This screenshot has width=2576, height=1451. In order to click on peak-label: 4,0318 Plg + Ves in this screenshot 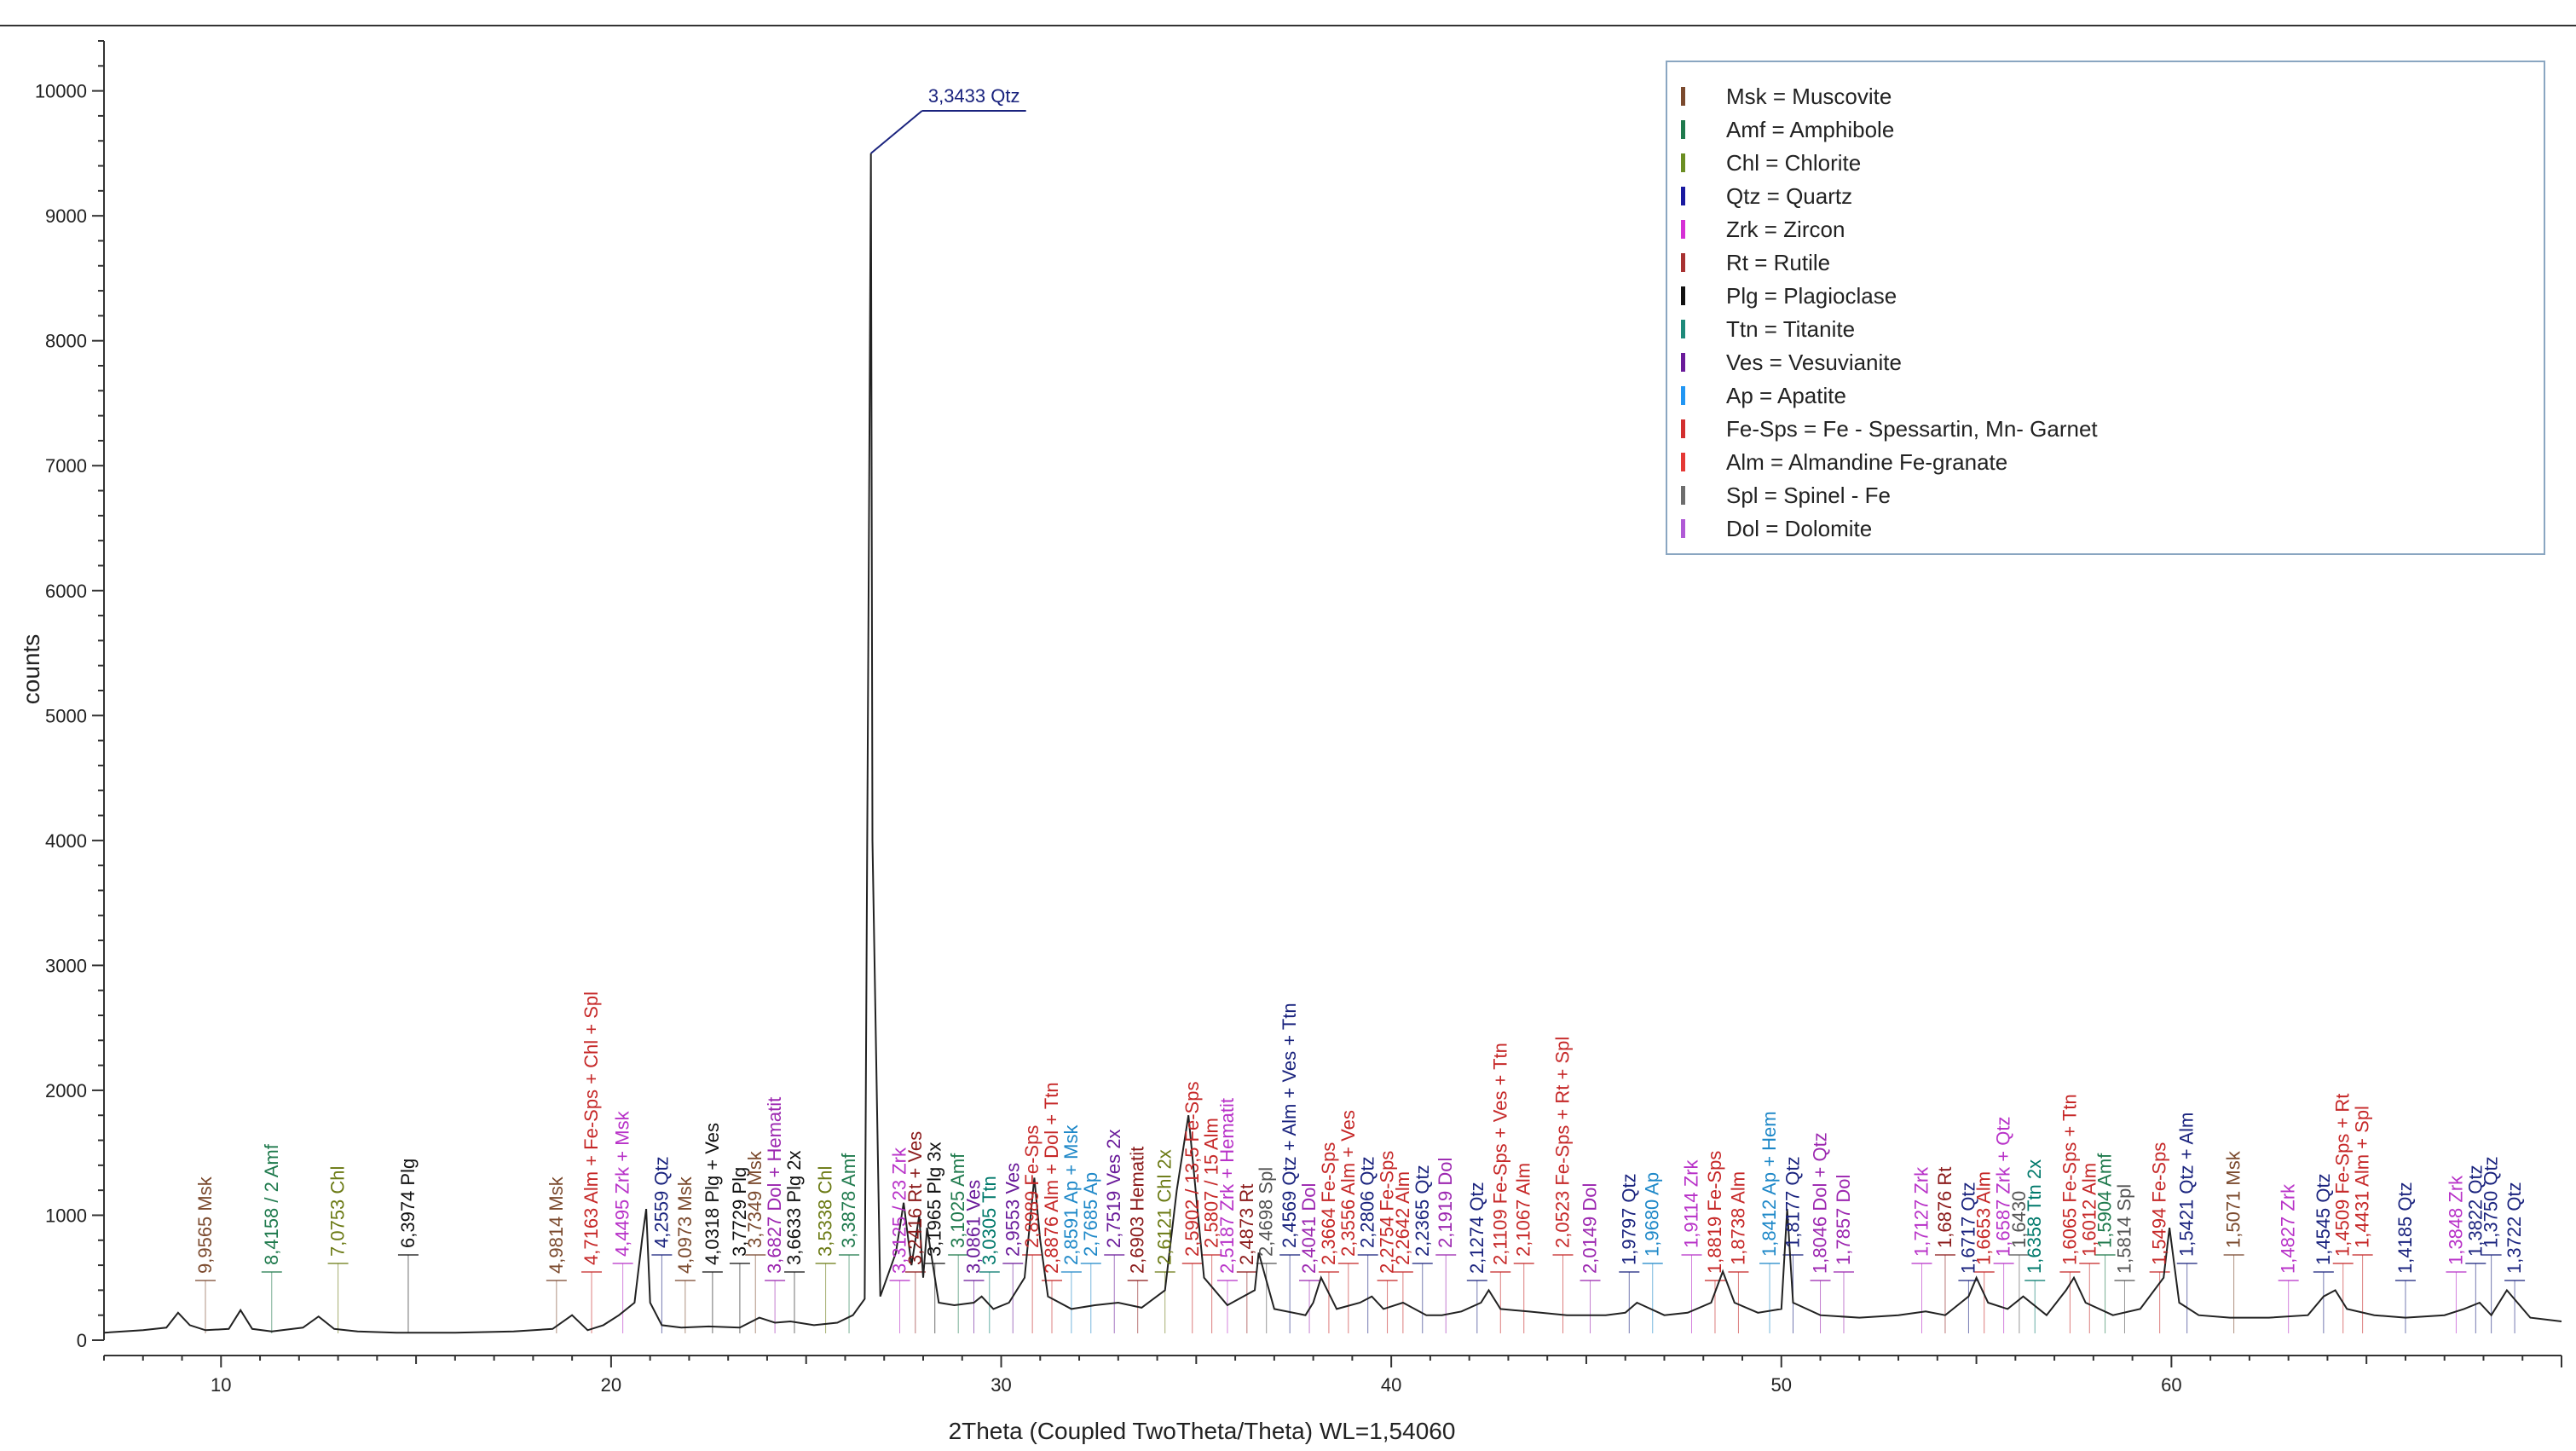, I will do `click(712, 1194)`.